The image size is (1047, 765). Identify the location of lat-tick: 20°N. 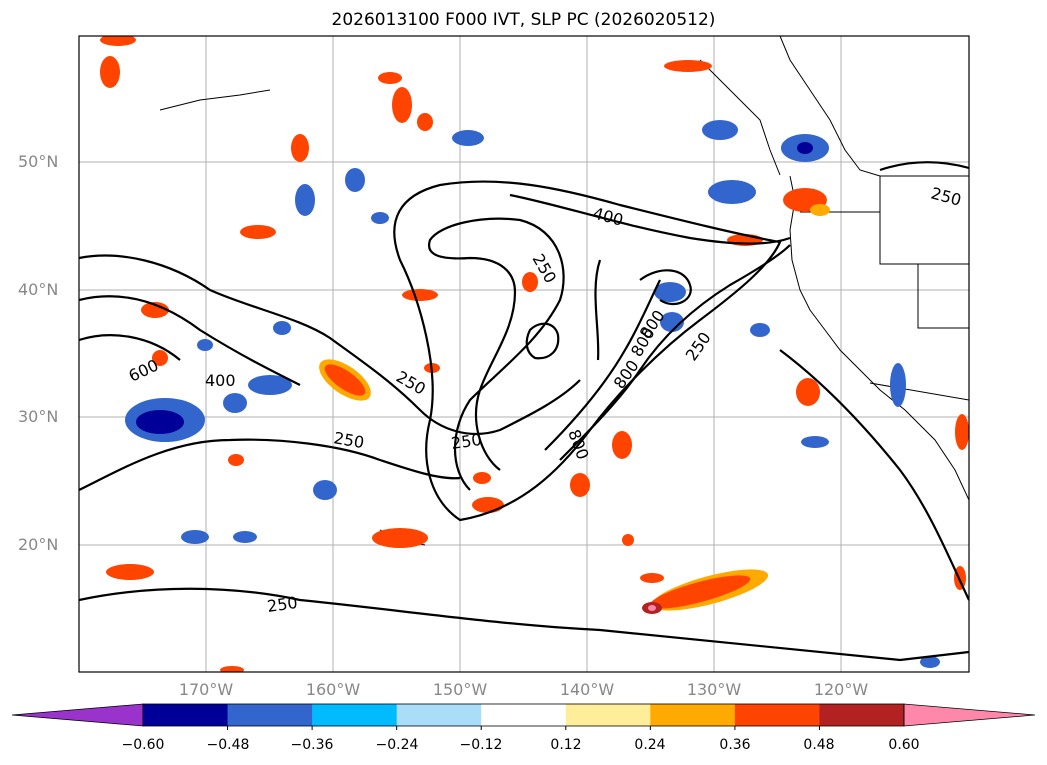
(38, 544).